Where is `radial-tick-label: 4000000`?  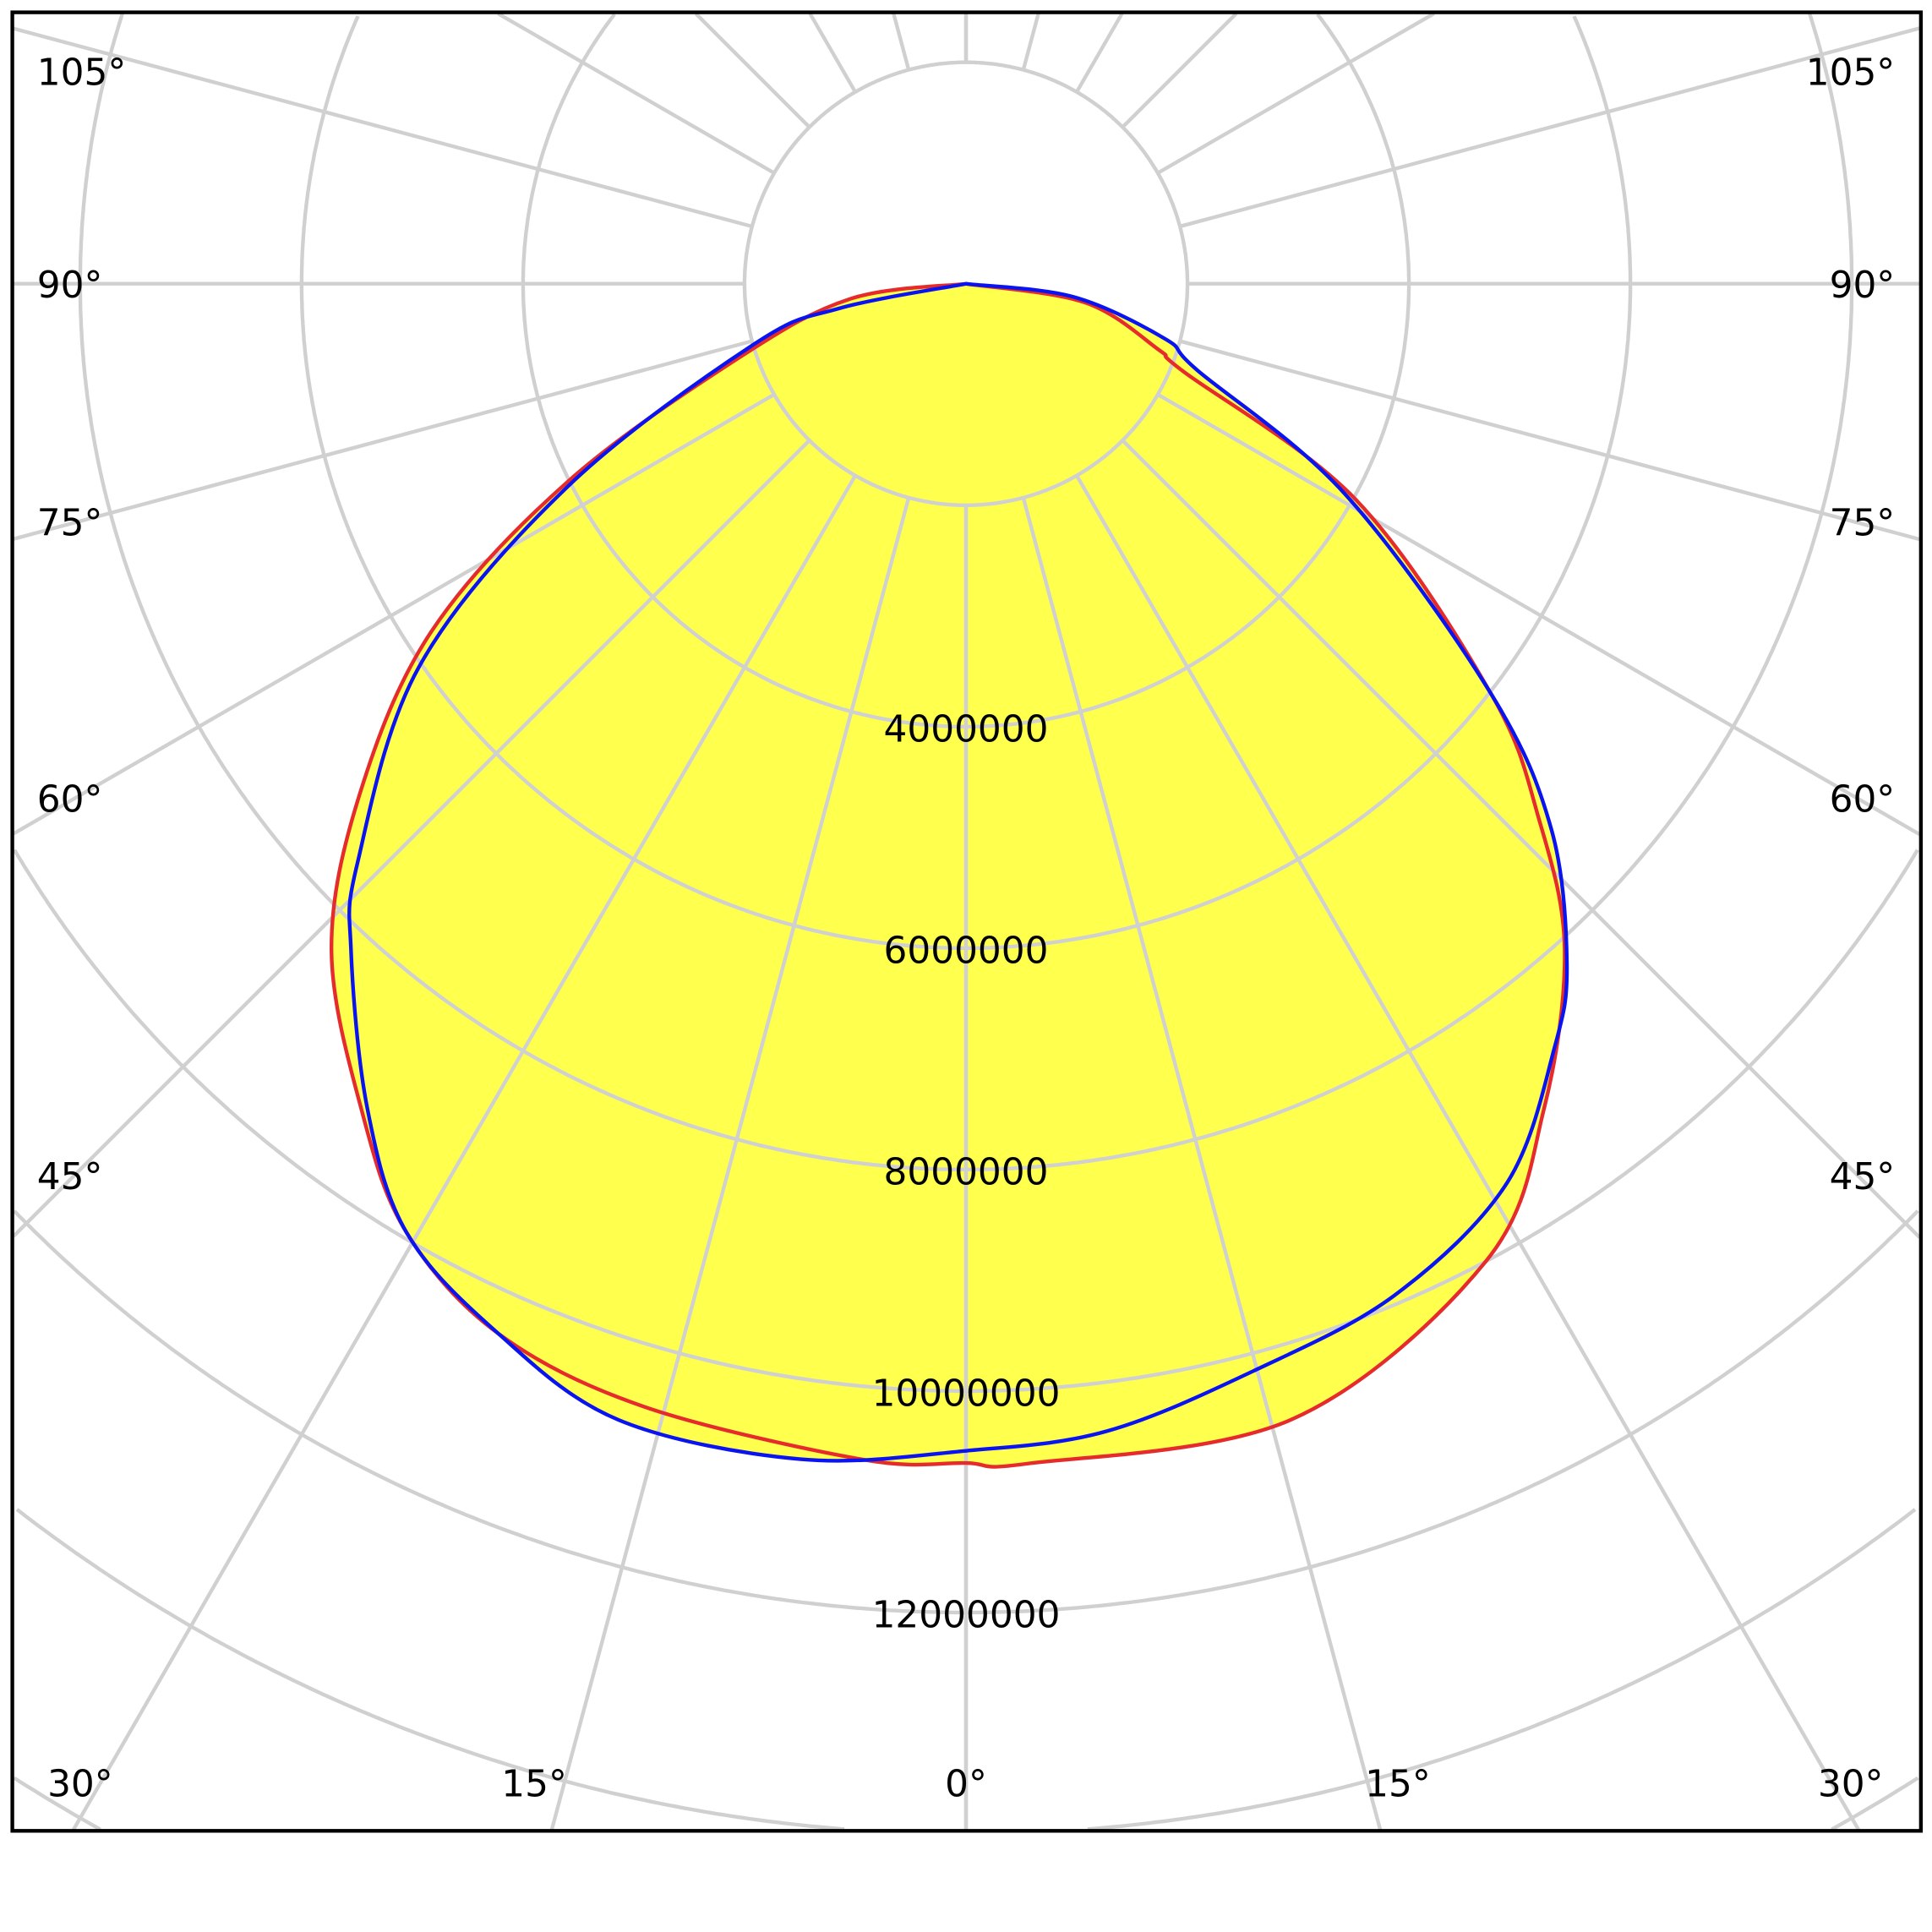
radial-tick-label: 4000000 is located at coordinates (966, 728).